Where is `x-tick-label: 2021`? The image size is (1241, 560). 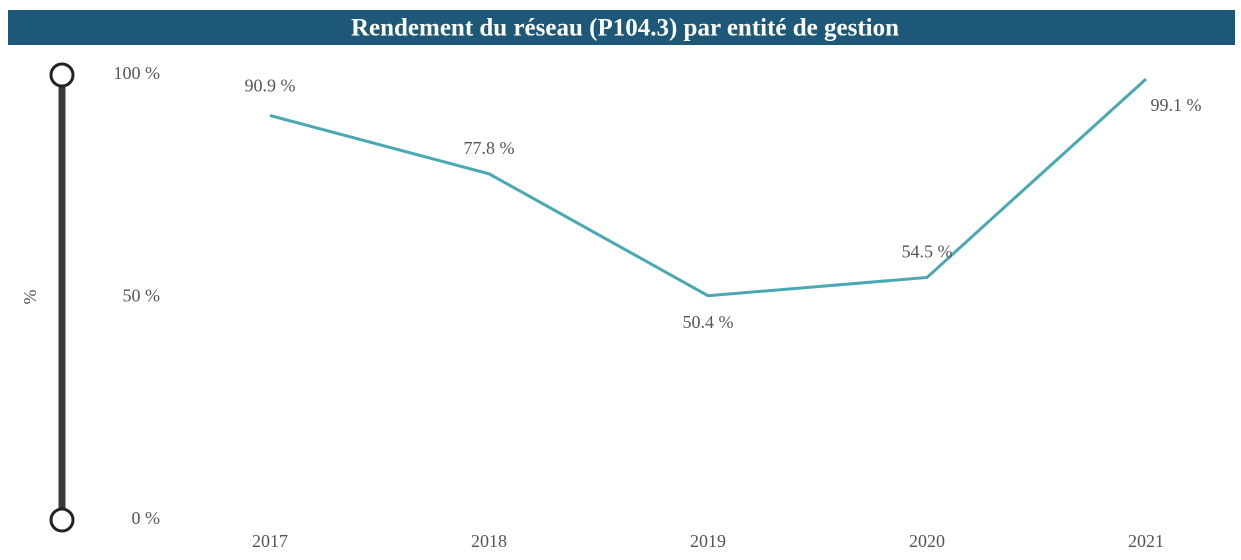
x-tick-label: 2021 is located at coordinates (1146, 541).